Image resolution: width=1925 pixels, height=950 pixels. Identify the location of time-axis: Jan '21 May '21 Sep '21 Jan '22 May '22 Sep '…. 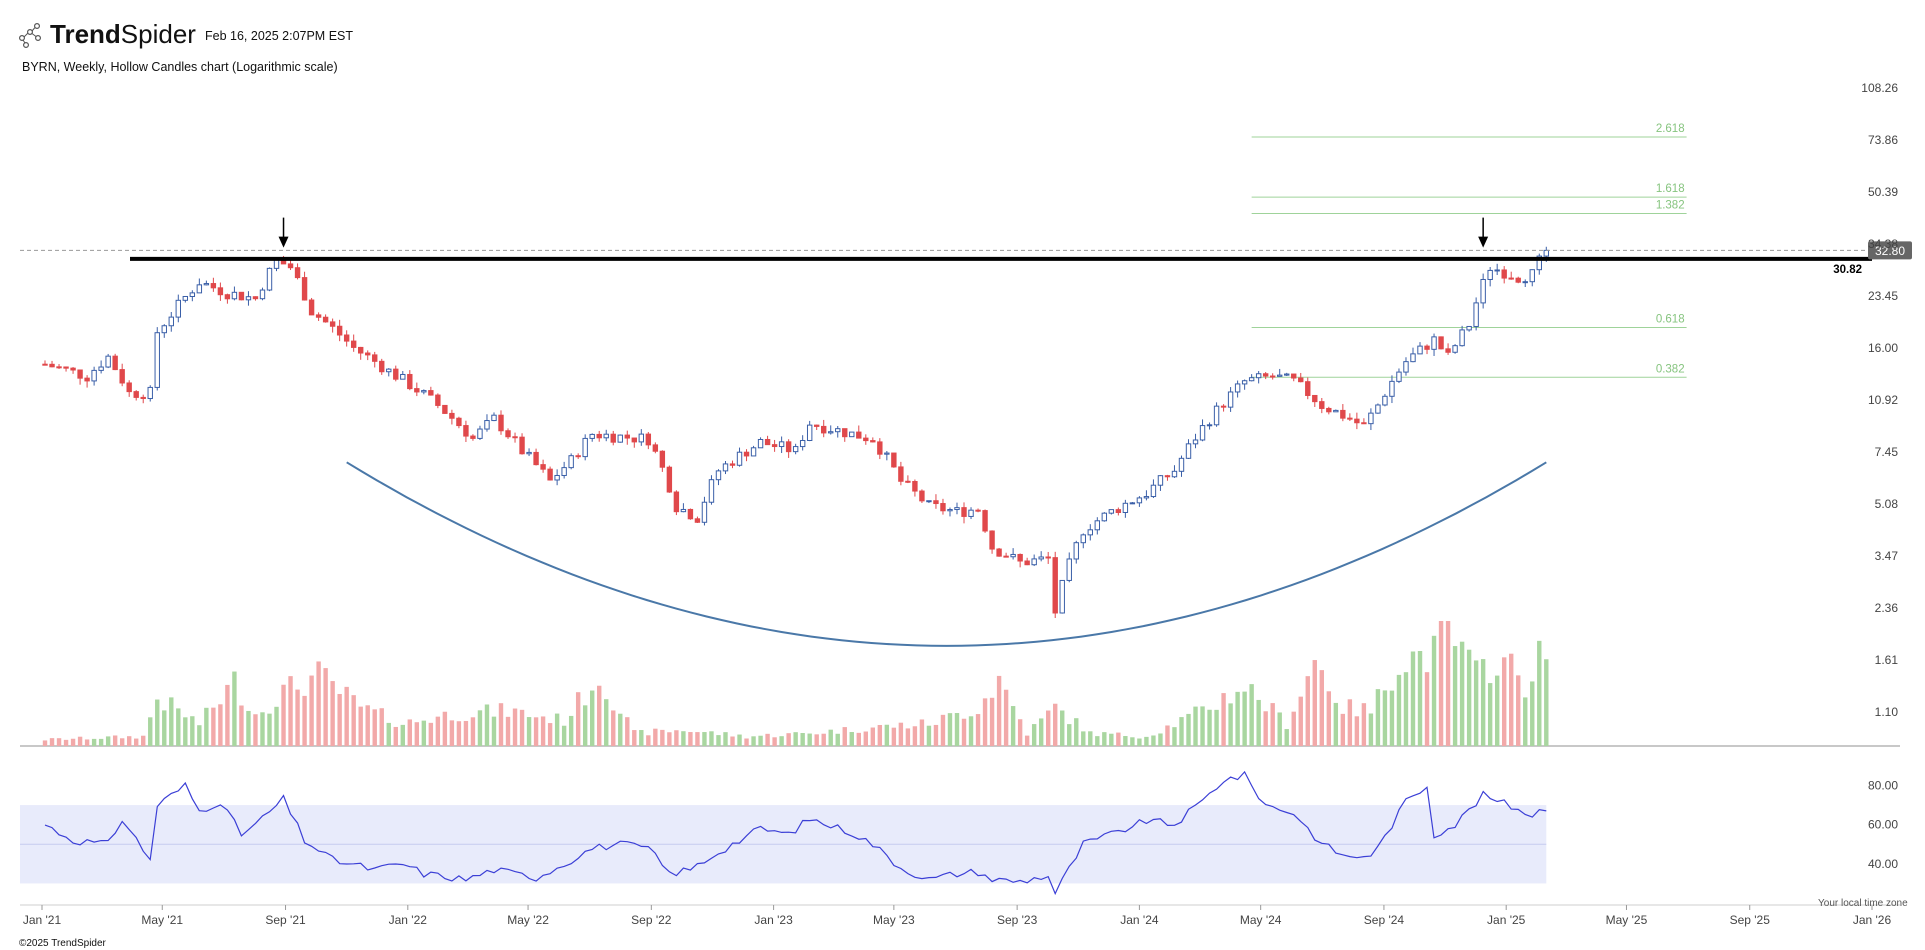
(960, 915).